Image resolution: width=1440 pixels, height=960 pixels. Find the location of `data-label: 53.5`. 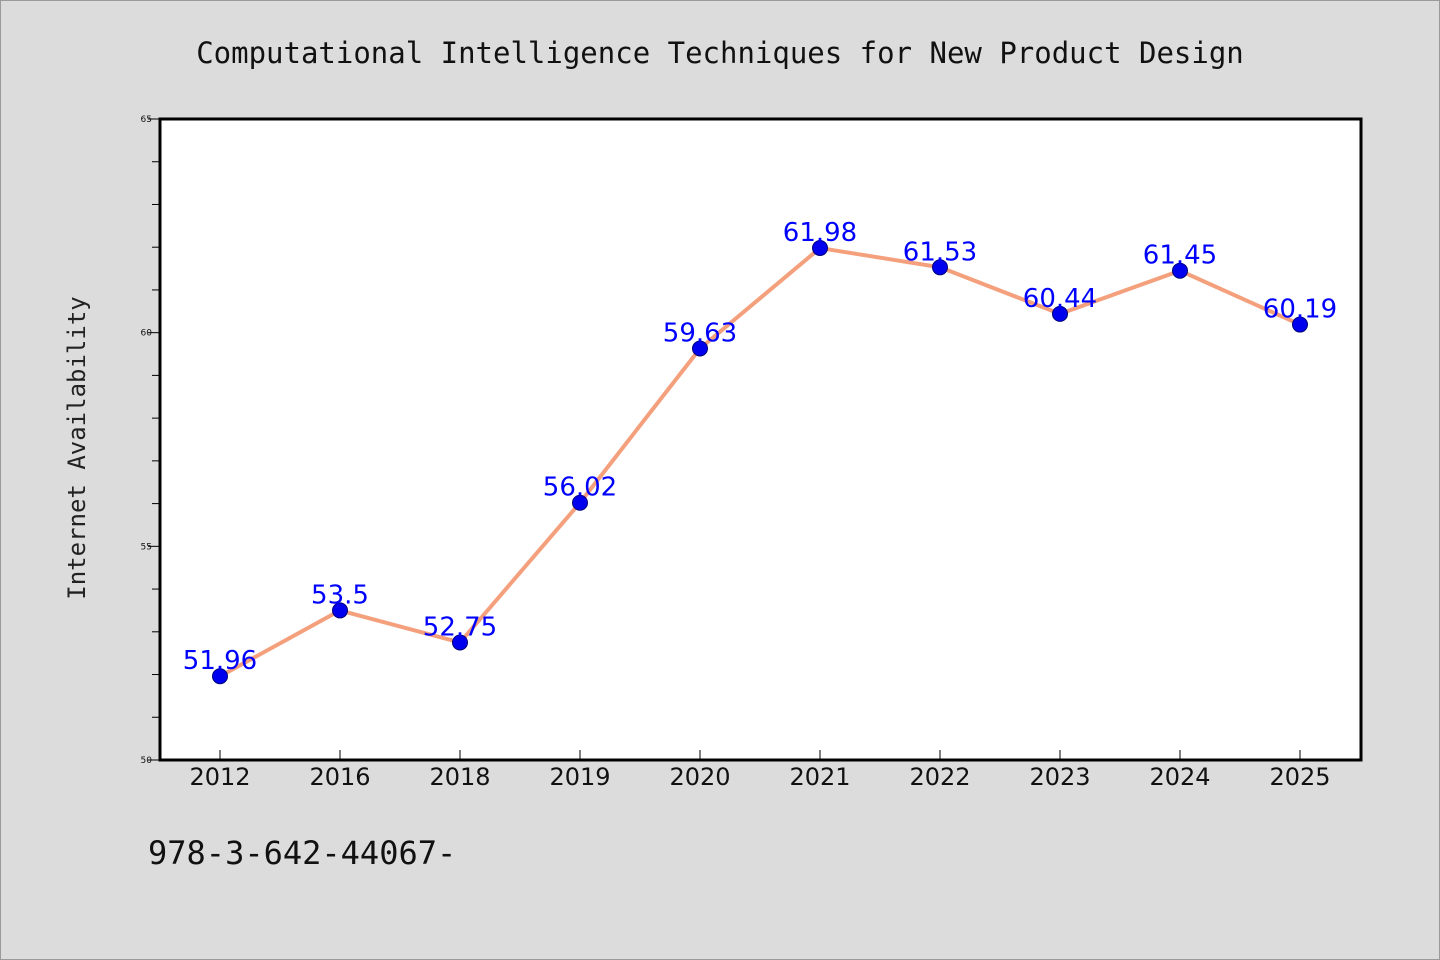

data-label: 53.5 is located at coordinates (340, 595).